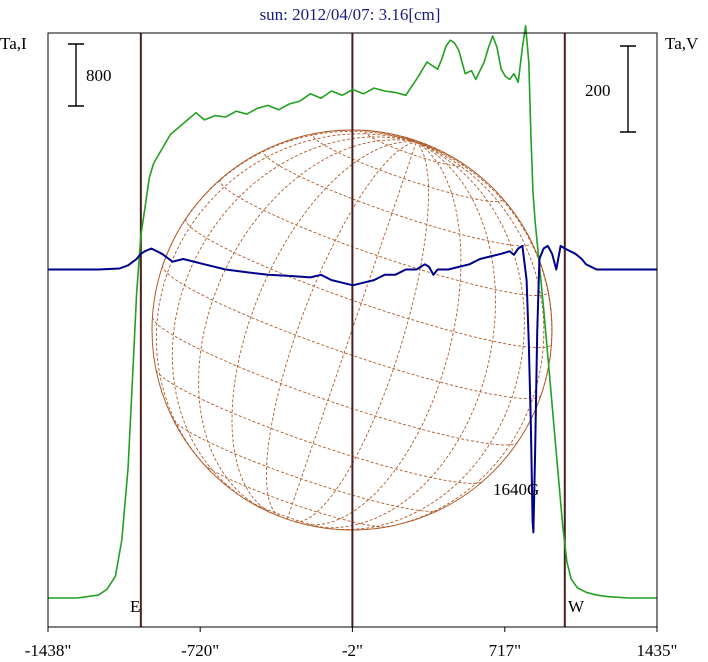  Describe the element at coordinates (13, 43) in the screenshot. I see `left-axis-label: Ta,I` at that location.